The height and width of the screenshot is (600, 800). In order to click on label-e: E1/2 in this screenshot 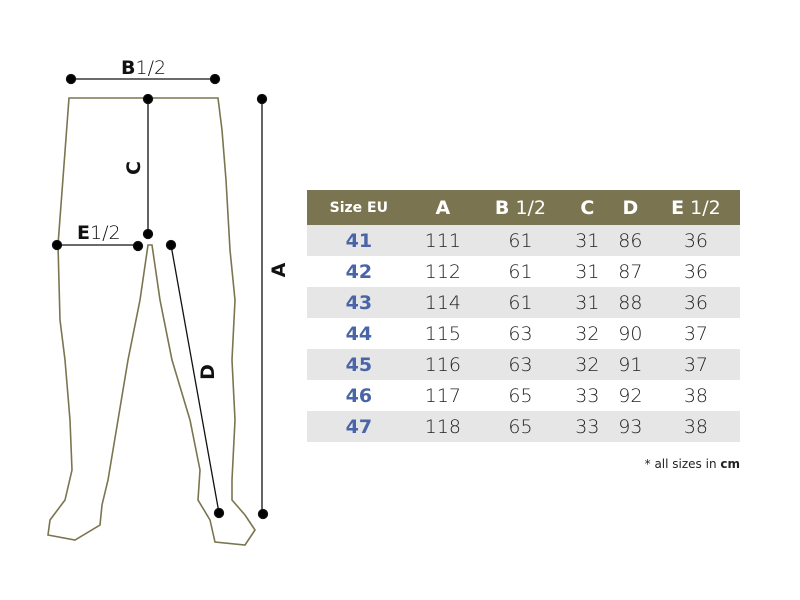, I will do `click(99, 233)`.